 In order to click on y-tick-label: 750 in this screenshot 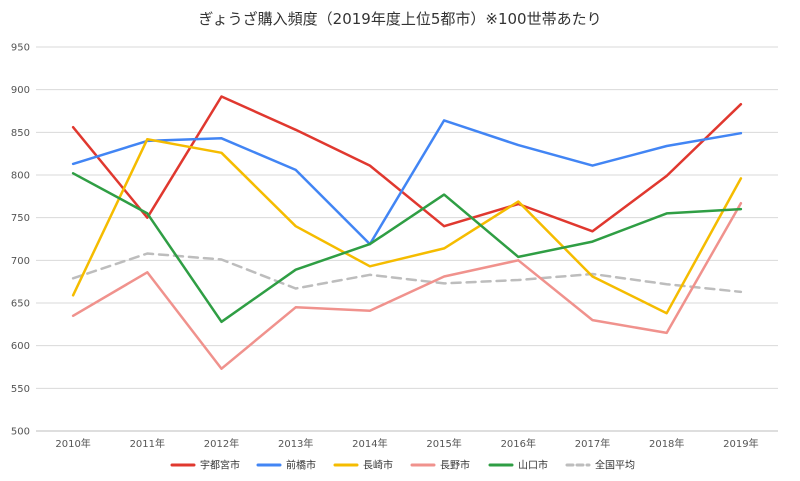, I will do `click(20, 218)`.